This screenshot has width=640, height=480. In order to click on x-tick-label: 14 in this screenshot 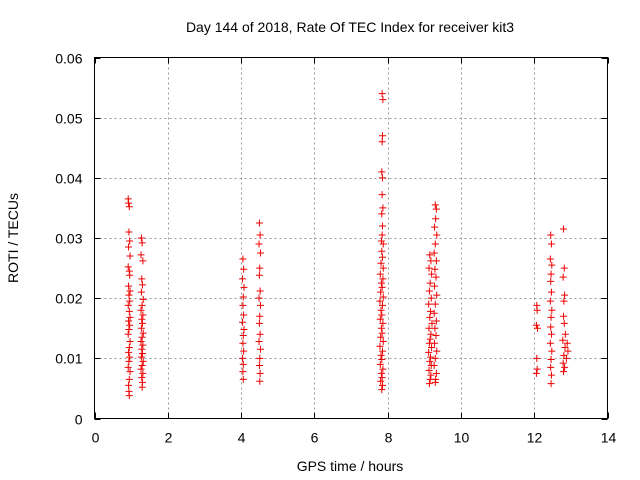, I will do `click(609, 438)`.